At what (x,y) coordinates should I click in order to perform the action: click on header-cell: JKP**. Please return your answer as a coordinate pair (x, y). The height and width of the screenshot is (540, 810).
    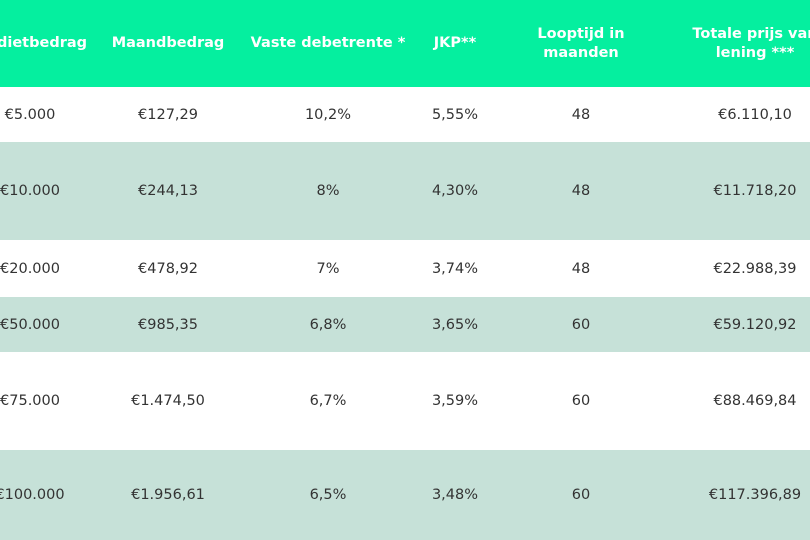
    Looking at the image, I should click on (455, 43).